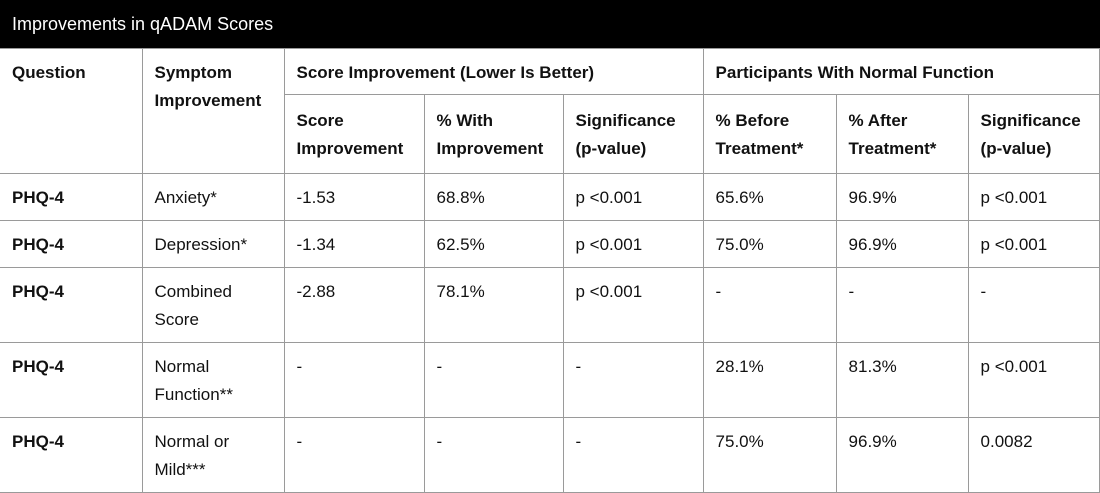 The width and height of the screenshot is (1100, 493). What do you see at coordinates (213, 455) in the screenshot?
I see `cell-symptom: Normal or Mild***` at bounding box center [213, 455].